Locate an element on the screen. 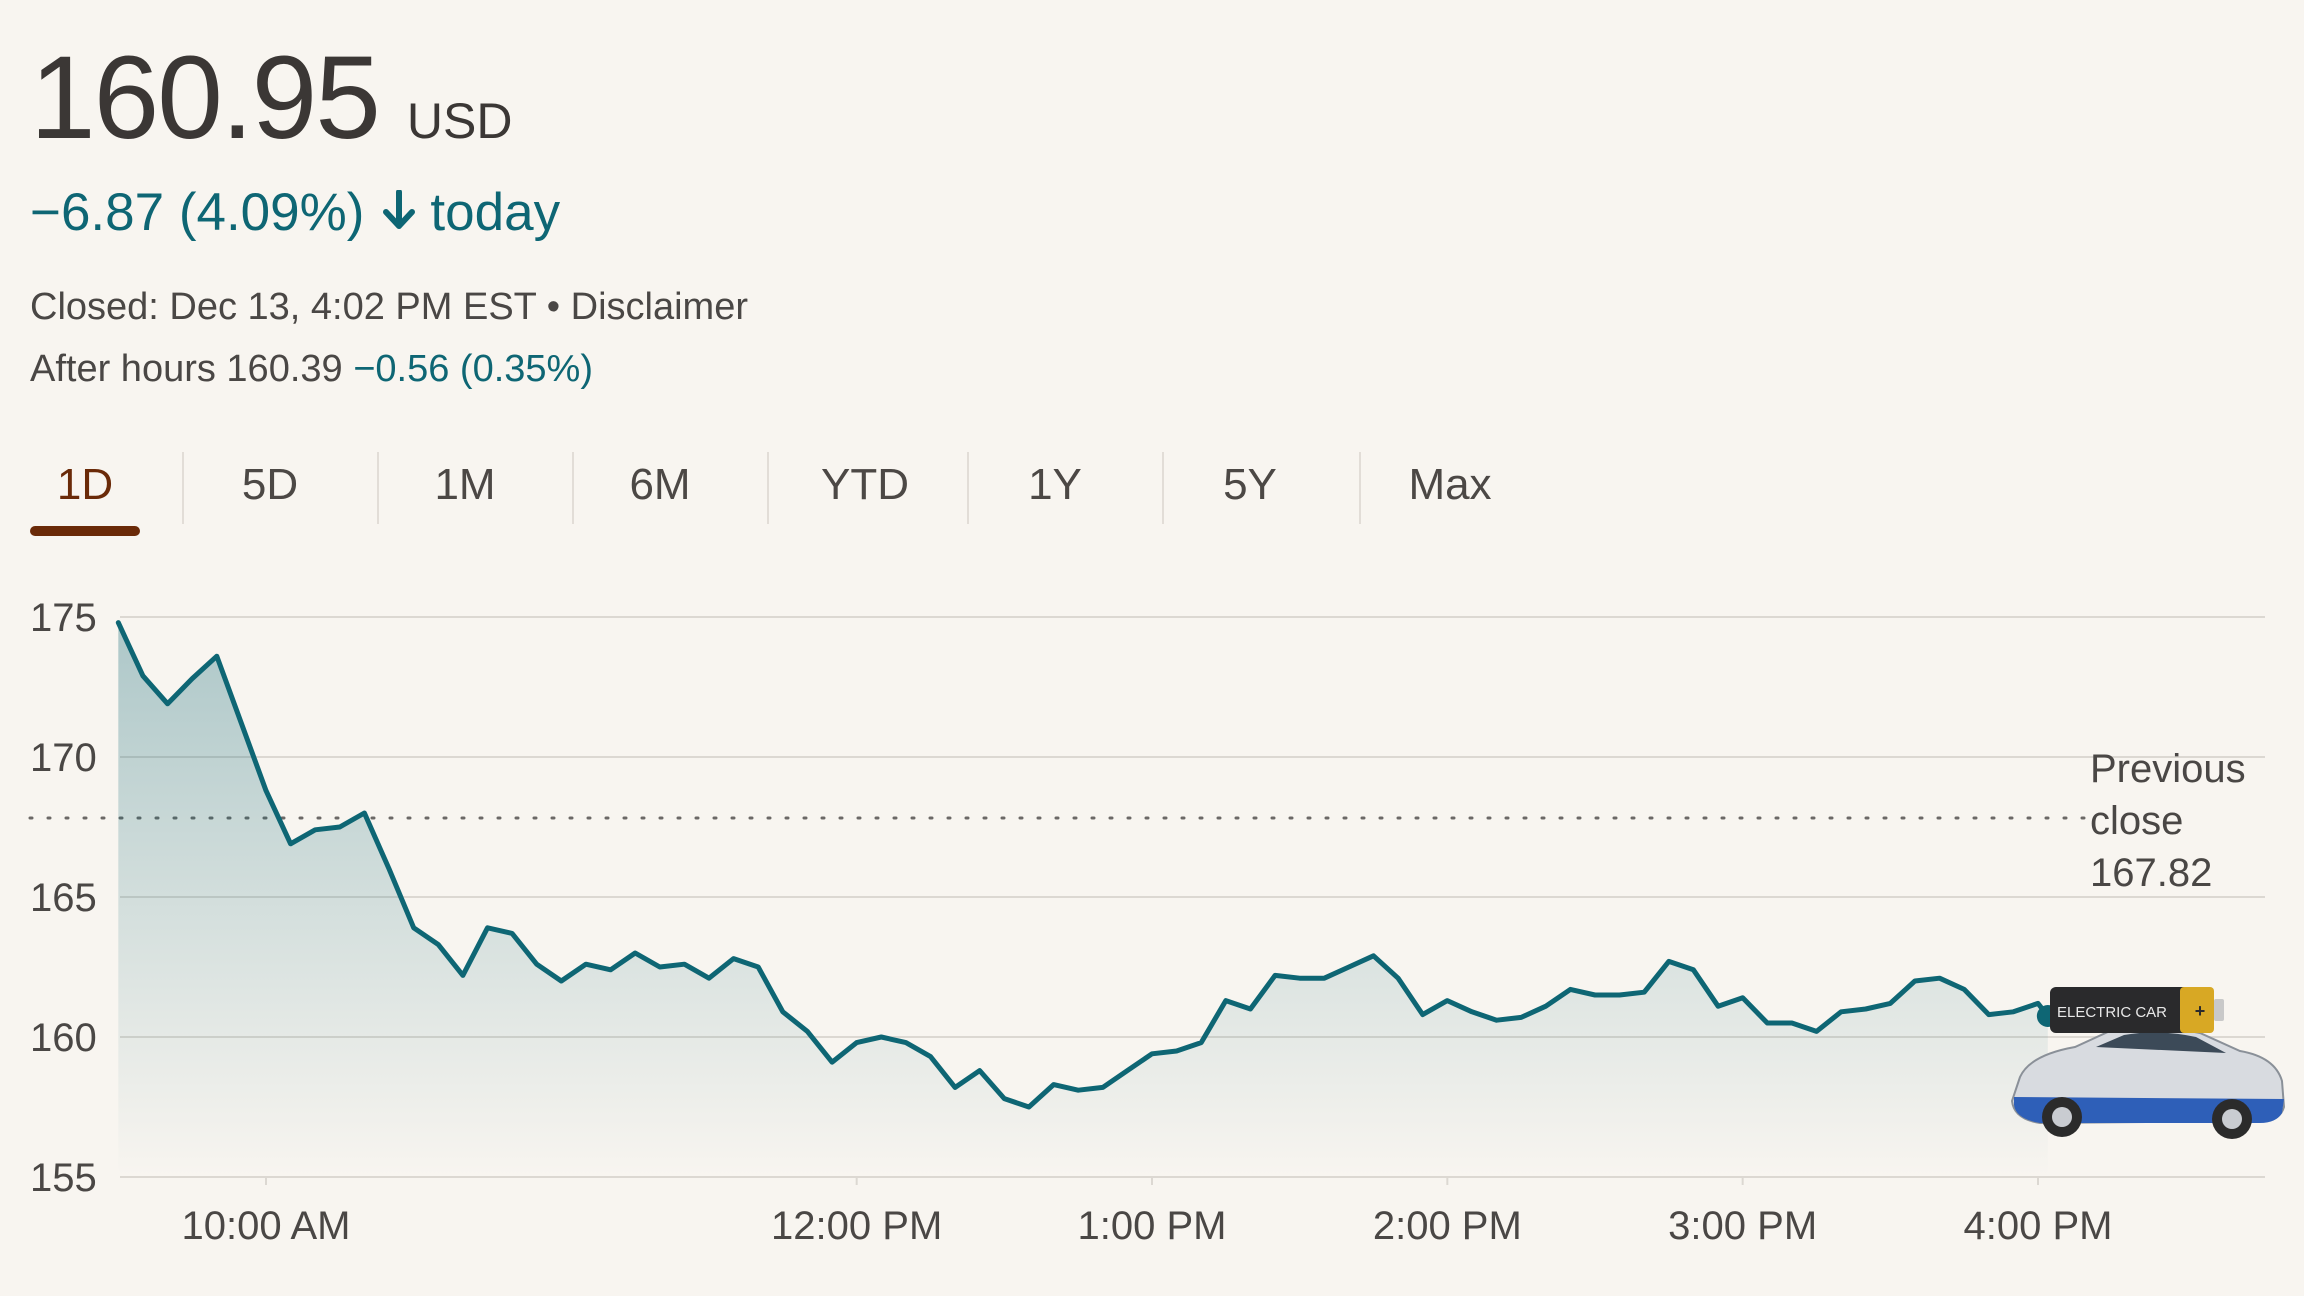  x-tick-label: 10:00 AM is located at coordinates (265, 1226).